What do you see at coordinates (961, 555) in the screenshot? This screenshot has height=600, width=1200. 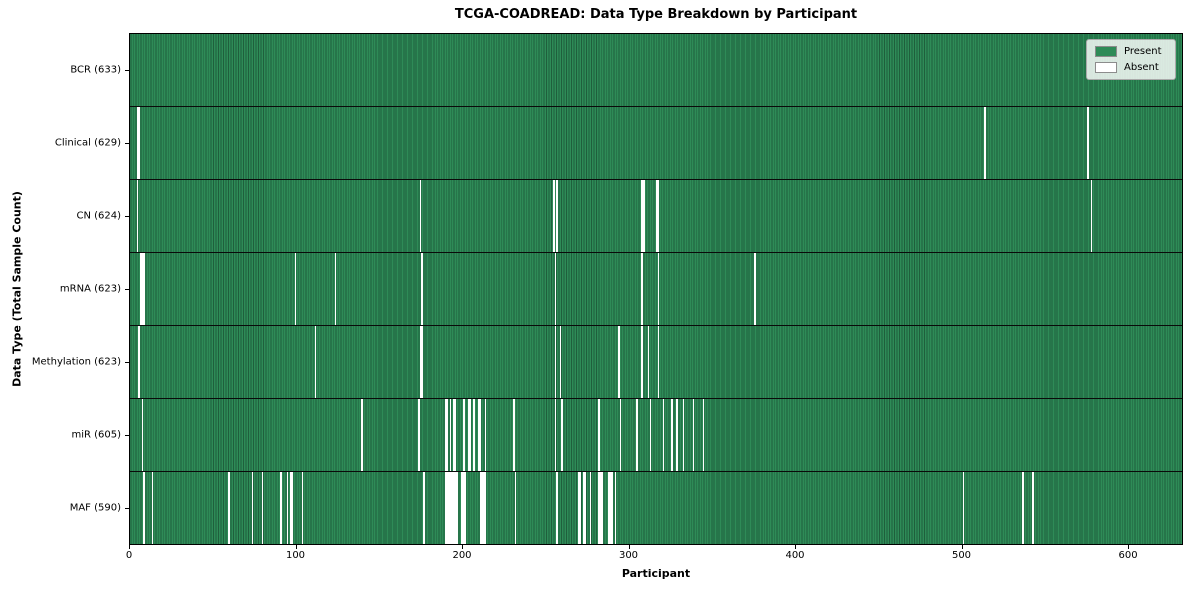 I see `x-tick-label: 500` at bounding box center [961, 555].